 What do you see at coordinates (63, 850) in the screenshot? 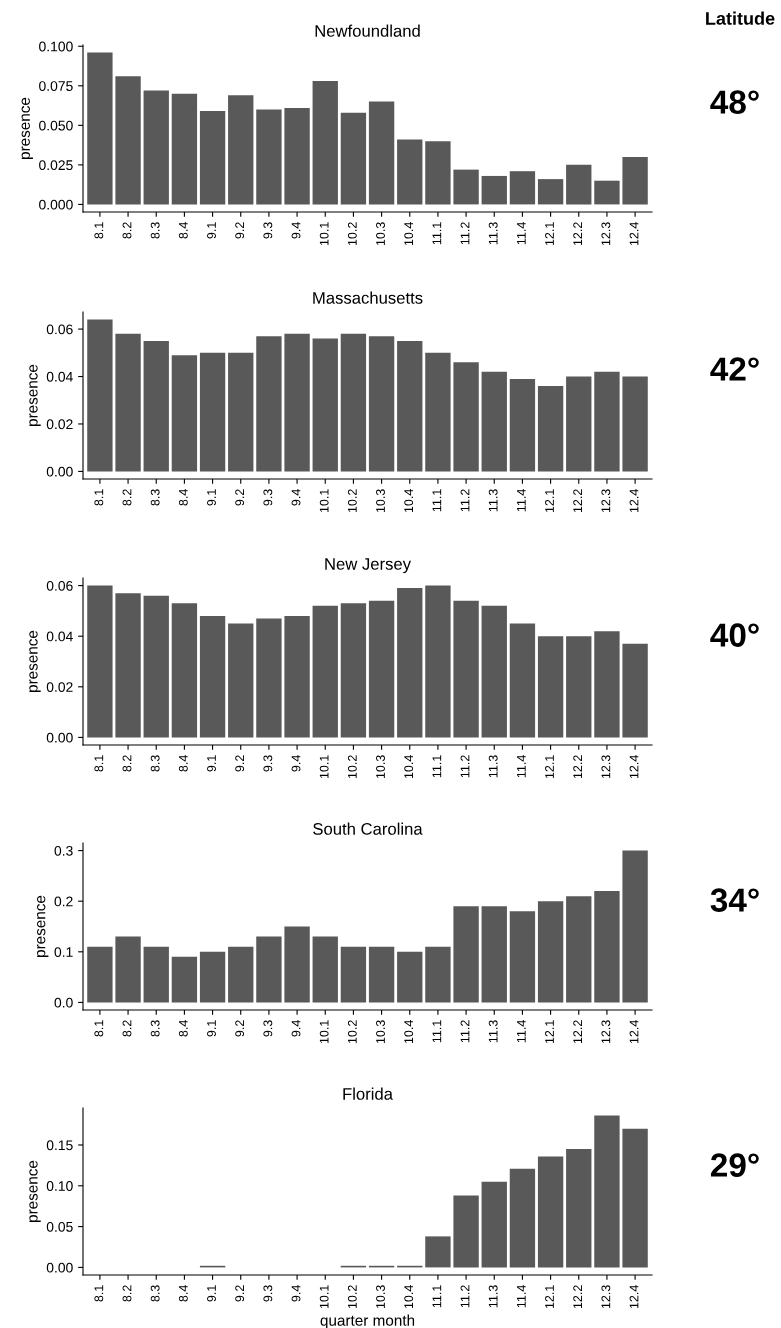
I see `y-tick-label: 0.3` at bounding box center [63, 850].